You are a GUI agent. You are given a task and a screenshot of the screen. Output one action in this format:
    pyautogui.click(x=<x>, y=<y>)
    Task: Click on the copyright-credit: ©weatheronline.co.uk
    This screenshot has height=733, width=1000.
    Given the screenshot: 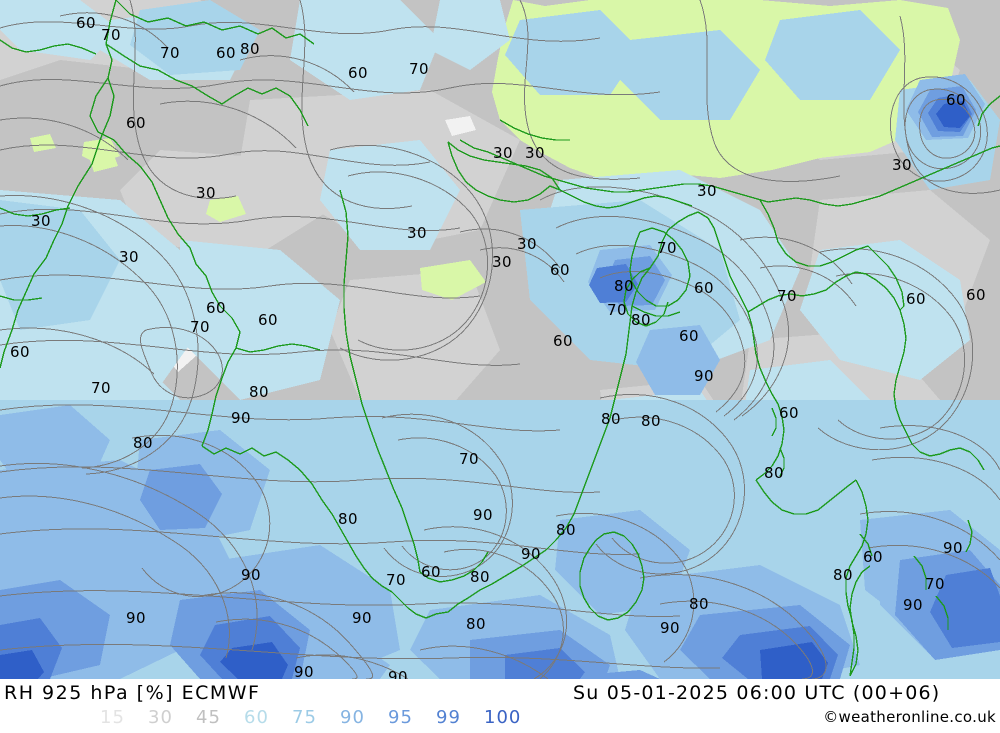 What is the action you would take?
    pyautogui.click(x=909, y=717)
    